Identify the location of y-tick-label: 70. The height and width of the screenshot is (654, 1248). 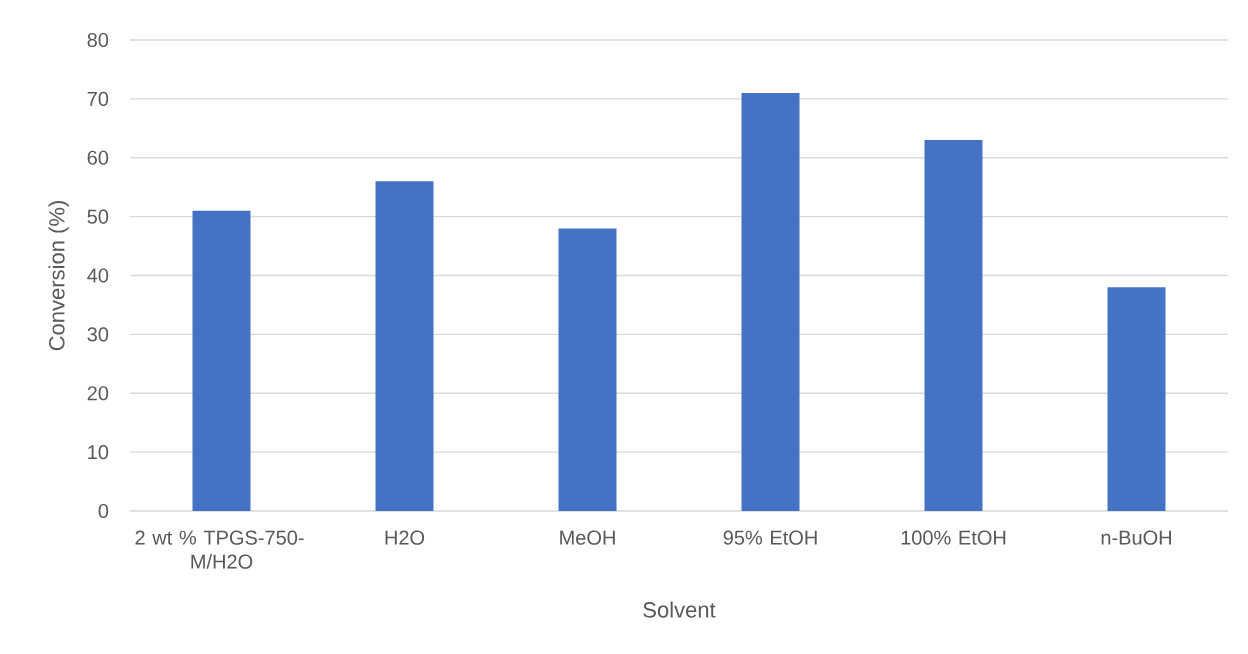
(98, 98).